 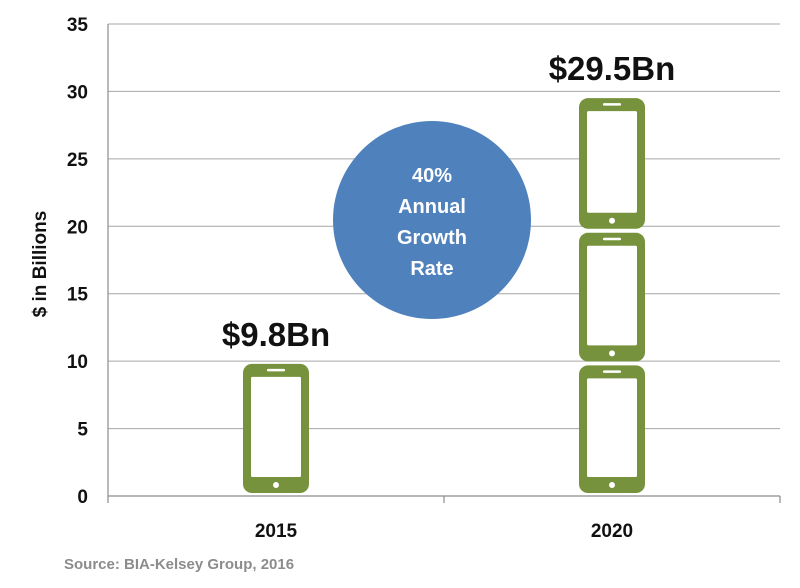 I want to click on bubble-line-3: Growth, so click(x=432, y=238).